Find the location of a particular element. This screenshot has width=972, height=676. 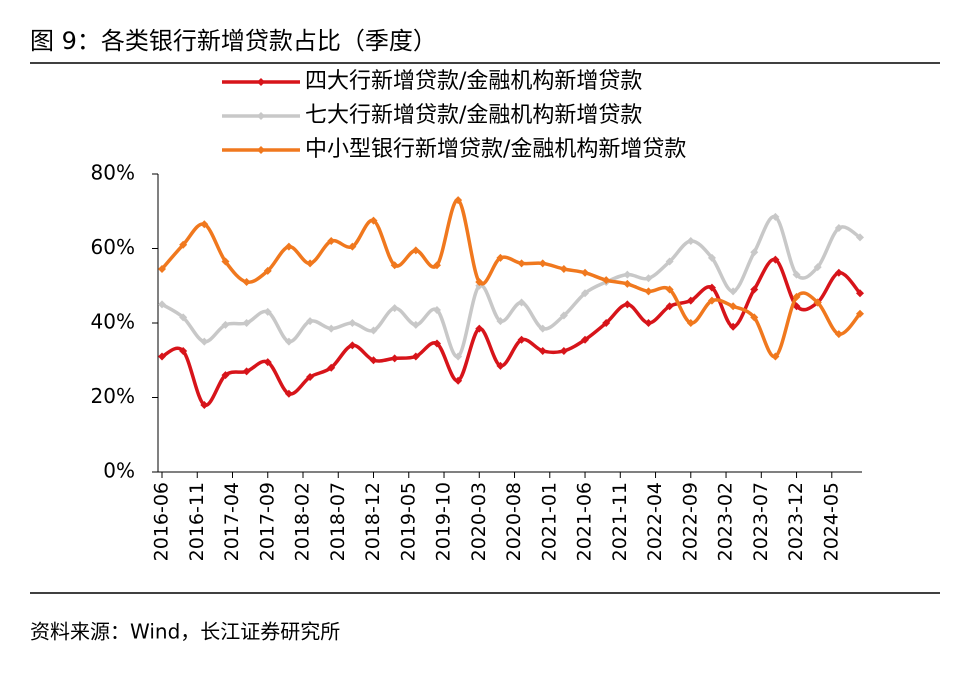

y-tick-label: 20% is located at coordinates (113, 396).